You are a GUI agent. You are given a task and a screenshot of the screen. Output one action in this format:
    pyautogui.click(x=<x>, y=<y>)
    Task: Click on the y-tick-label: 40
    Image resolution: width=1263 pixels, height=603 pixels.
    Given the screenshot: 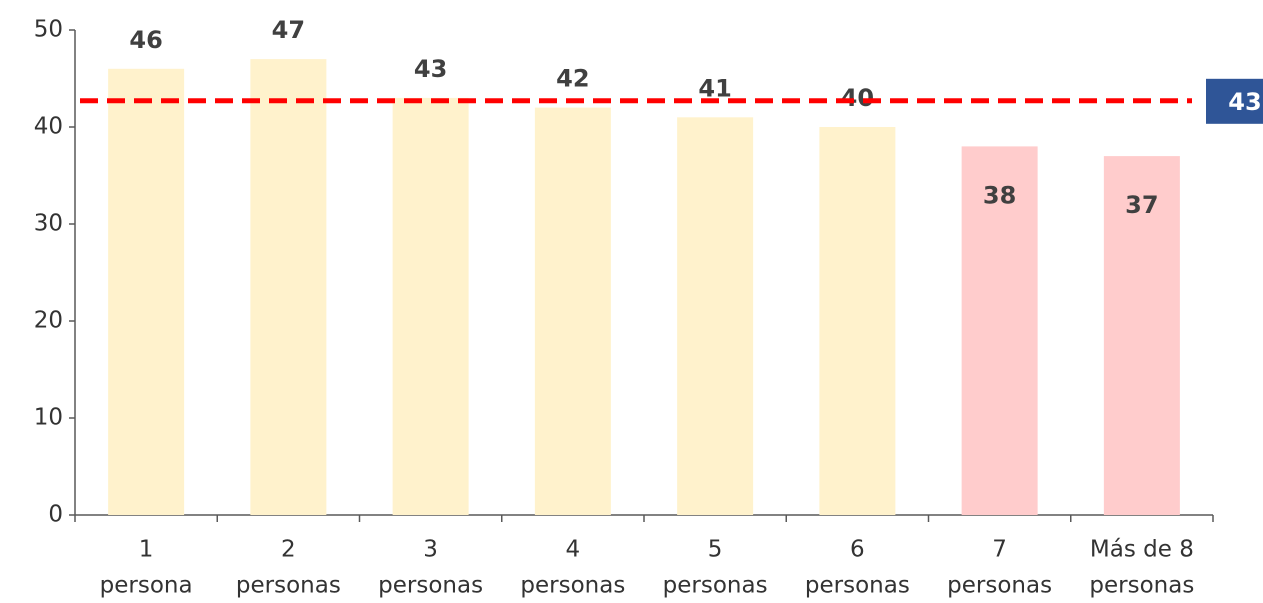 What is the action you would take?
    pyautogui.click(x=48, y=127)
    